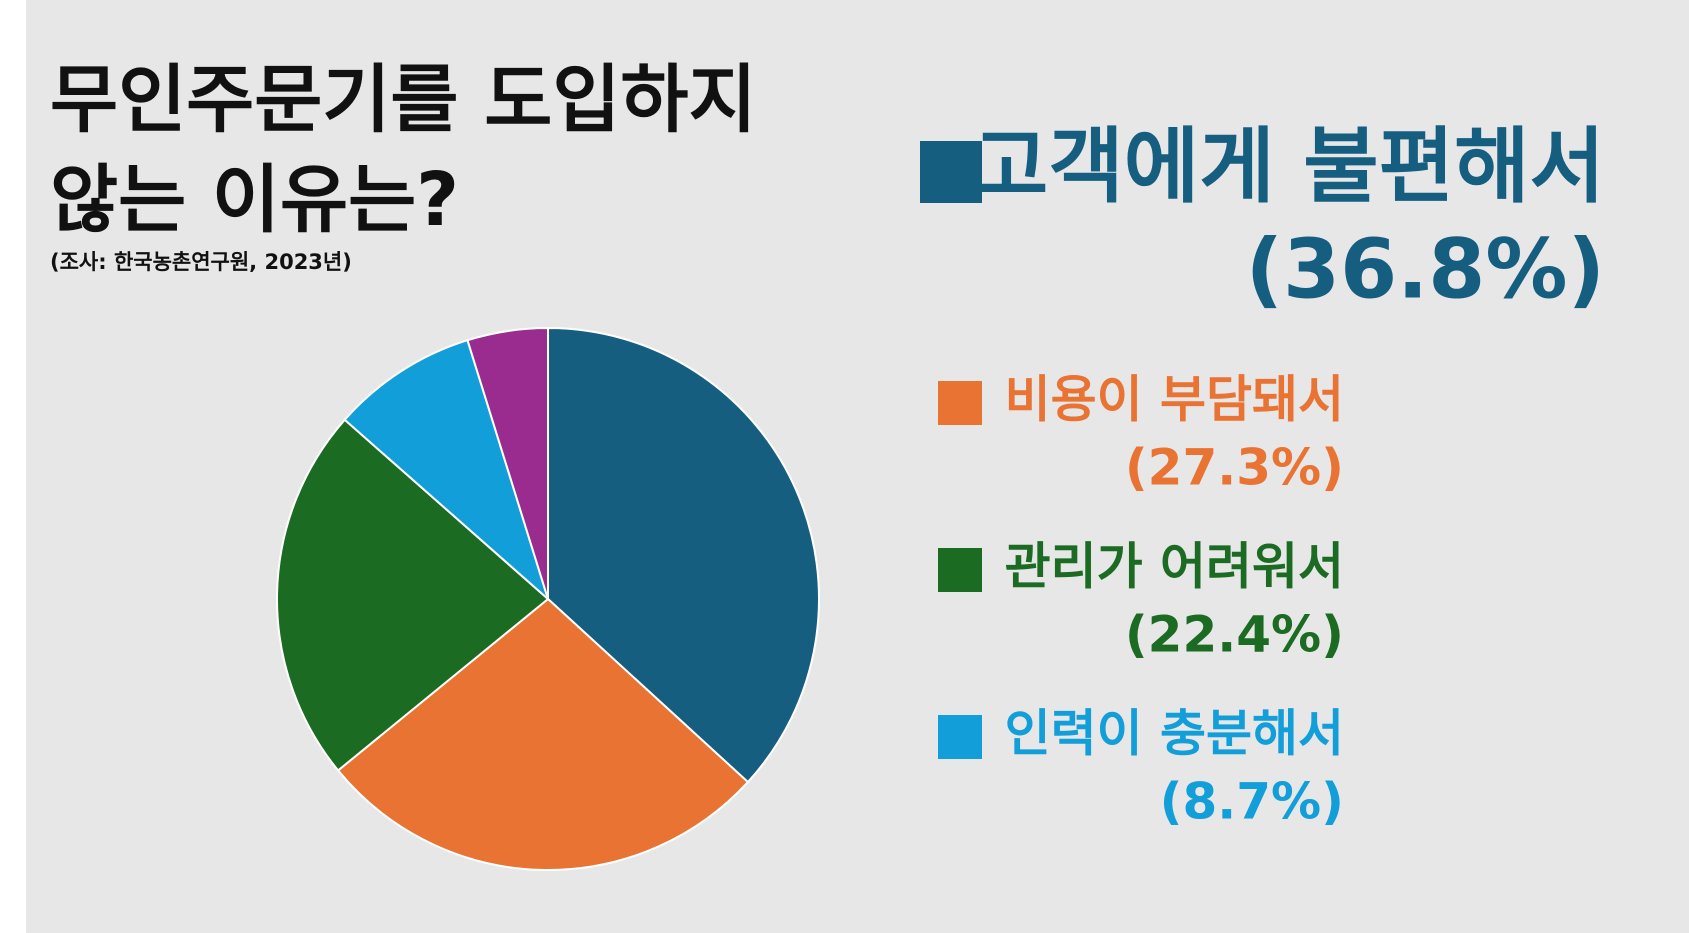  Describe the element at coordinates (403, 150) in the screenshot. I see `chart-title: 무인주문기를 도입하지 않는 이유는?` at that location.